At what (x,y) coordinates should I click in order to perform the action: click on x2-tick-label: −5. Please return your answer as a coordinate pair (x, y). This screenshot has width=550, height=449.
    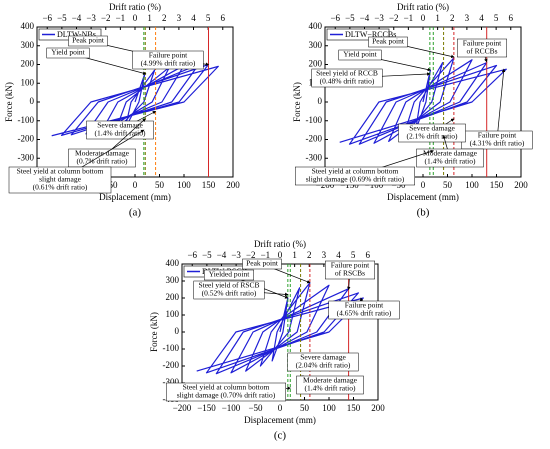
    Looking at the image, I should click on (207, 255).